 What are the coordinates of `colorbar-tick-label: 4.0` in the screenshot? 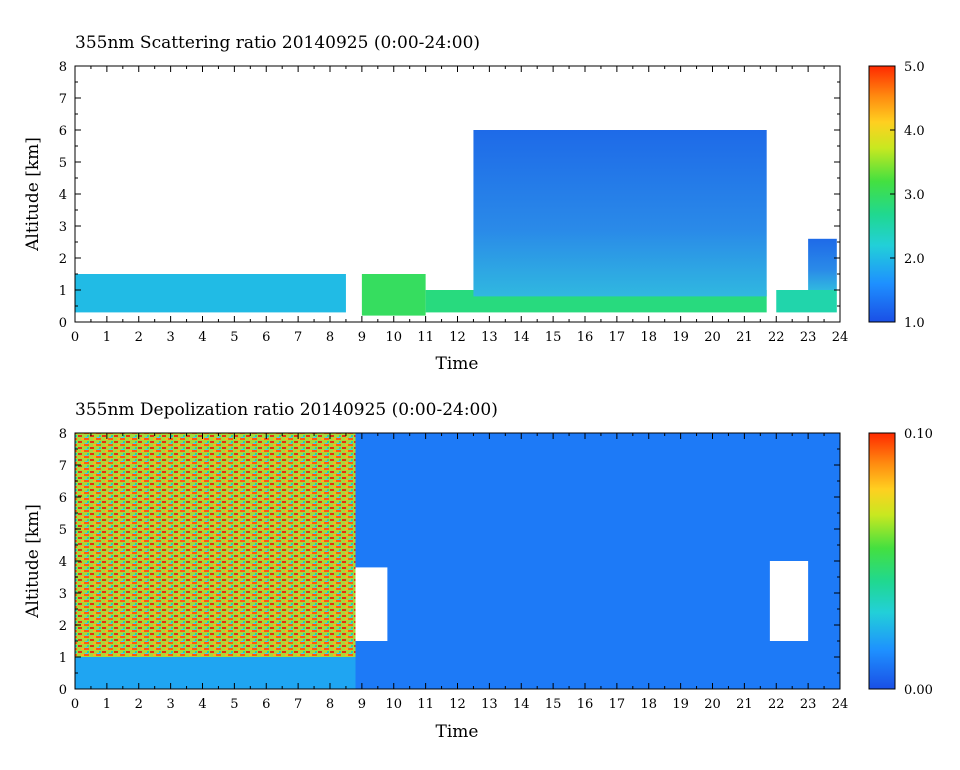 It's located at (914, 131).